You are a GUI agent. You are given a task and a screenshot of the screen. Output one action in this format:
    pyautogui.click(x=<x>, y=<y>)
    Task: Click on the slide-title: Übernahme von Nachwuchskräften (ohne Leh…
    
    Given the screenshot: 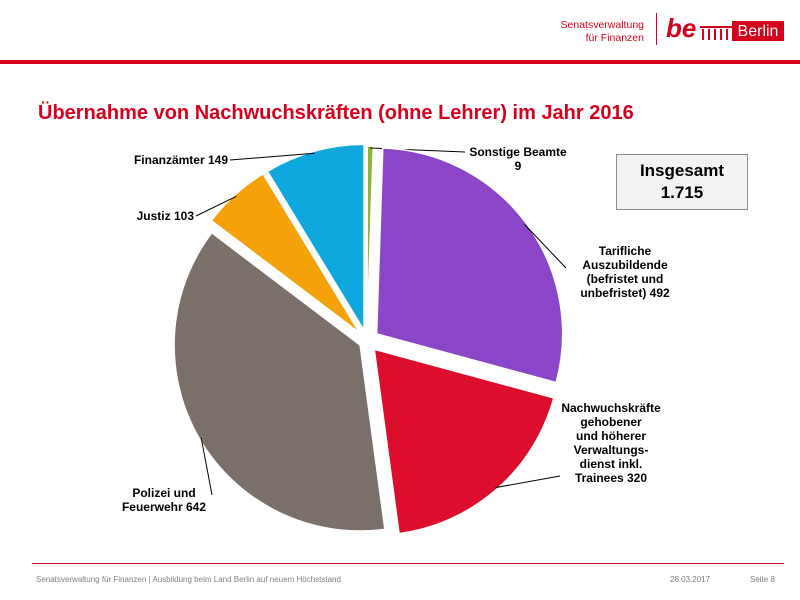 What is the action you would take?
    pyautogui.click(x=336, y=113)
    